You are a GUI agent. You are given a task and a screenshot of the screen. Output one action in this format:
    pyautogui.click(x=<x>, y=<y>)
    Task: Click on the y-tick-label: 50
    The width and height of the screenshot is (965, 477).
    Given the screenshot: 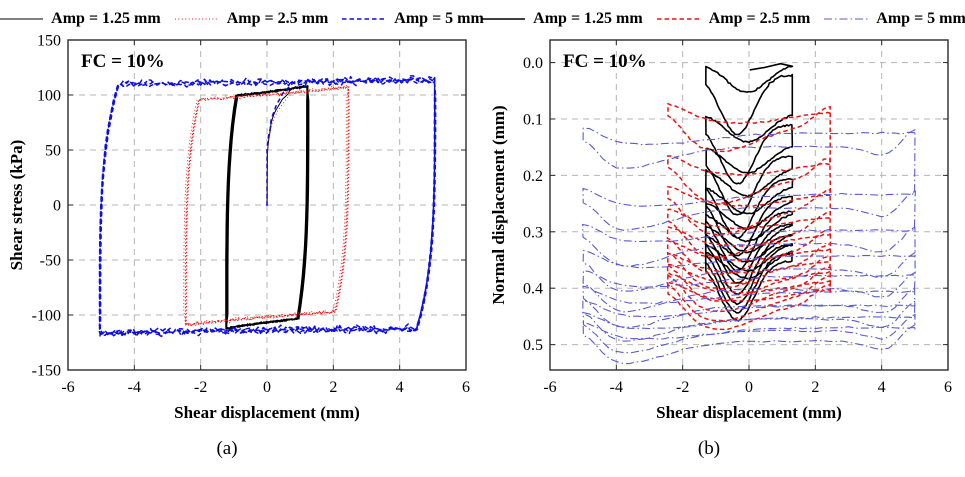 What is the action you would take?
    pyautogui.click(x=53, y=151)
    